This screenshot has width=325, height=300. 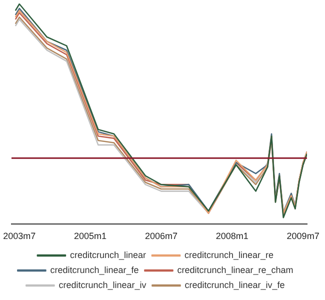 I want to click on x-tick-label: 2006m7, so click(x=161, y=236).